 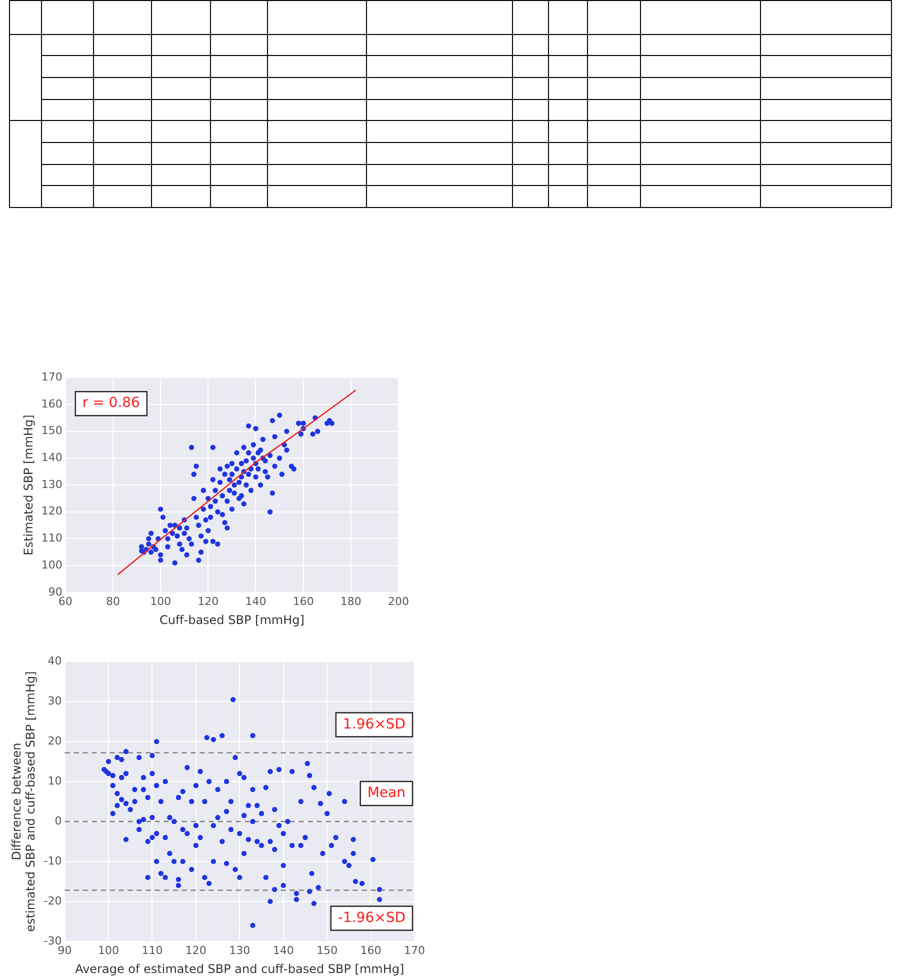 What do you see at coordinates (372, 918) in the screenshot?
I see `ref-line-label: -1.96×SD` at bounding box center [372, 918].